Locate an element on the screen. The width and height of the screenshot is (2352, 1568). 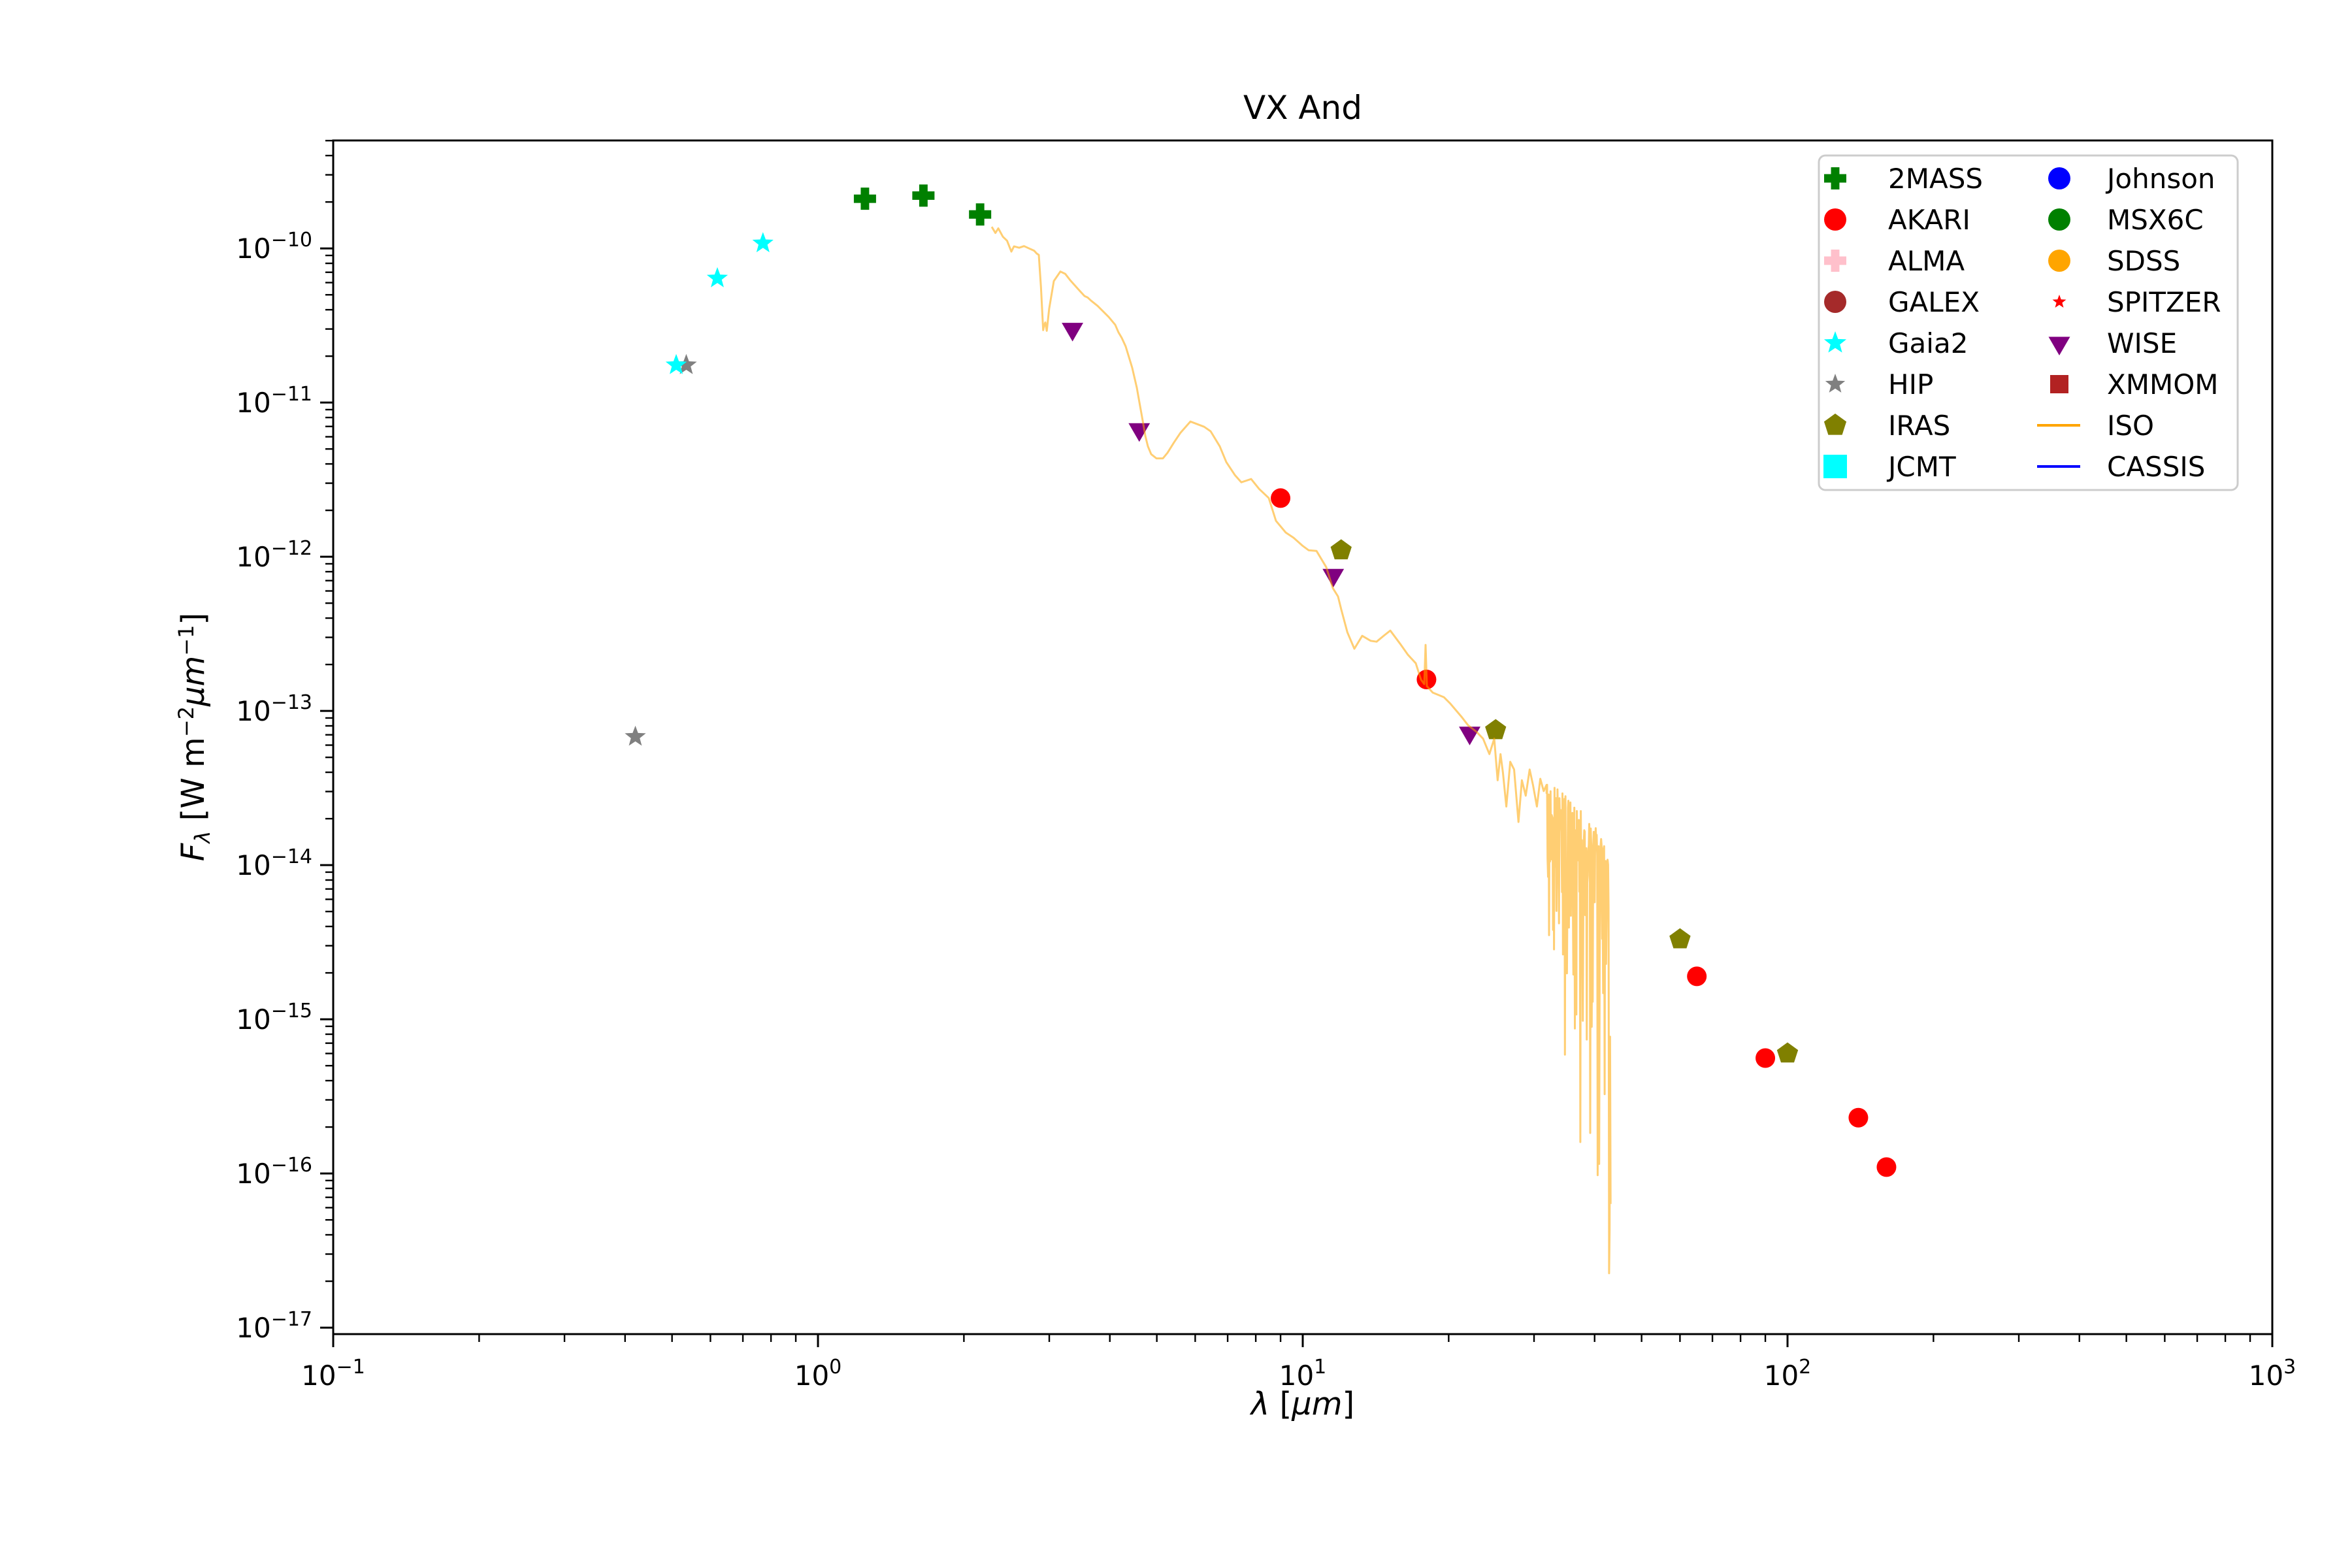
gaia2-legend-marker is located at coordinates (1835, 342).